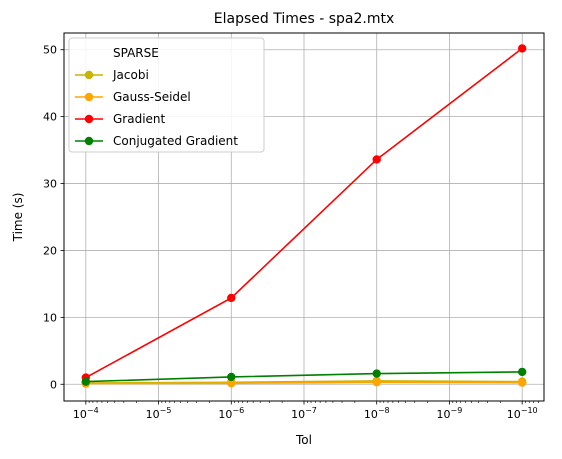 This screenshot has height=459, width=562. Describe the element at coordinates (50, 50) in the screenshot. I see `y-tick-label: 50` at that location.